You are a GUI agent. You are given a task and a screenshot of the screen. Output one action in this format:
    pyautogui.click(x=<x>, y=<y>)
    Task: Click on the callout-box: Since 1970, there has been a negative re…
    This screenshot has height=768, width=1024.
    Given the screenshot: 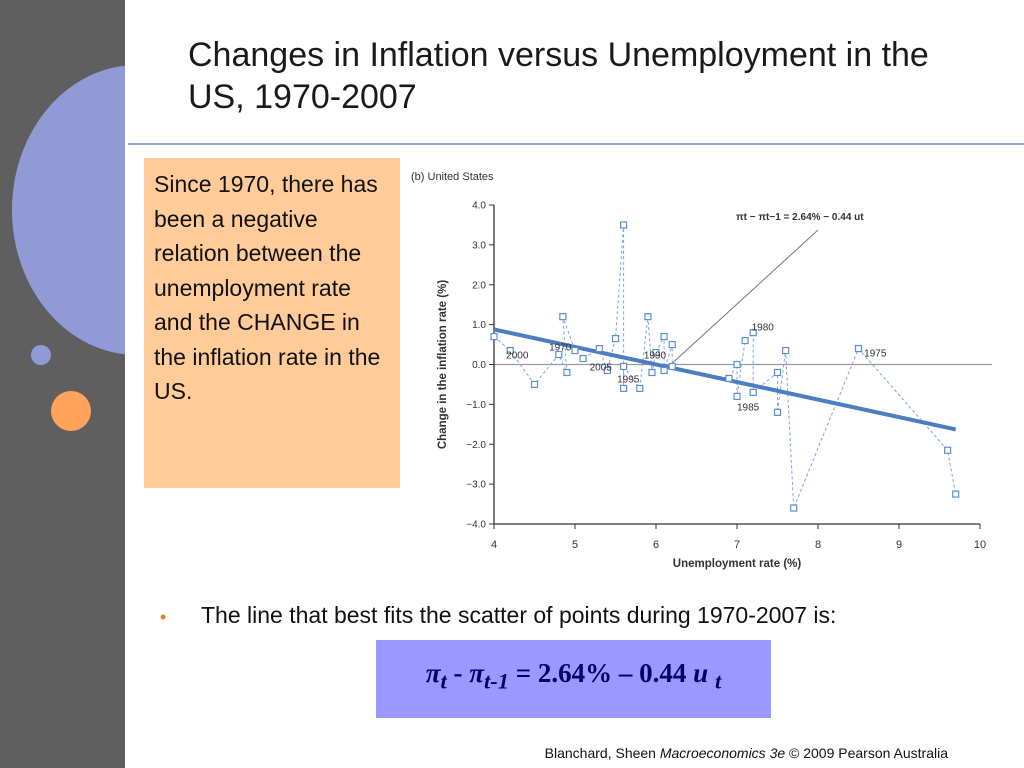 What is the action you would take?
    pyautogui.click(x=272, y=323)
    